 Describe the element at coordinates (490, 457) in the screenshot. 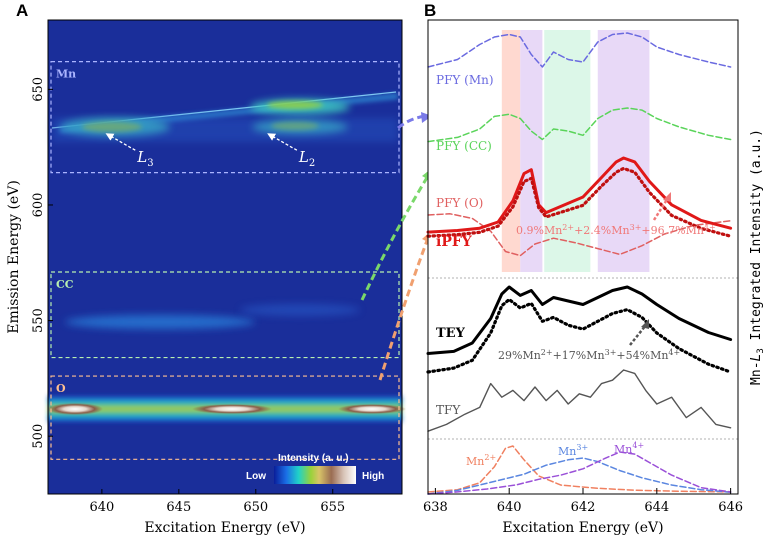

I see `curve-label-sup: 2+` at that location.